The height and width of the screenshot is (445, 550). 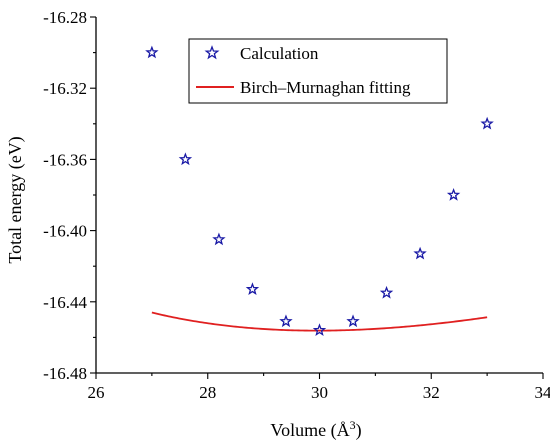 I want to click on legend-label-fitting: Birch–Murnaghan fitting, so click(x=325, y=87).